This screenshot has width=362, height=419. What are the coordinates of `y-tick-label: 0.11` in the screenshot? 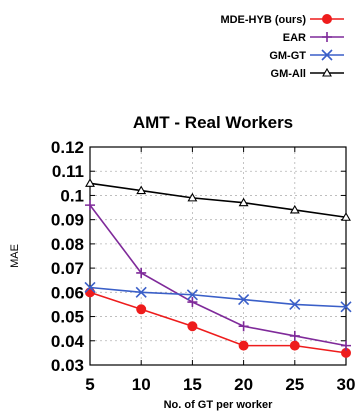 It's located at (68, 171).